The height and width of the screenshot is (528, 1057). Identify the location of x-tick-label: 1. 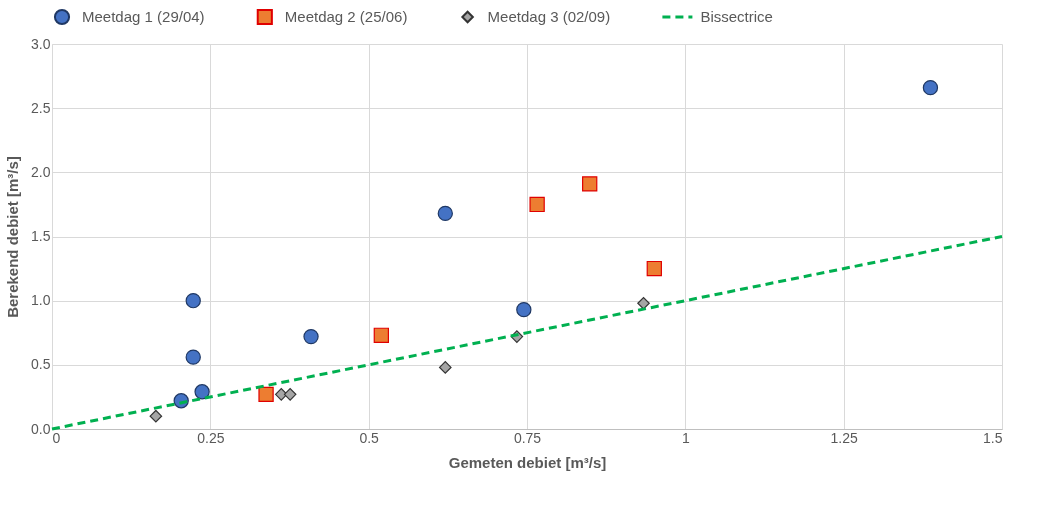
(685, 437).